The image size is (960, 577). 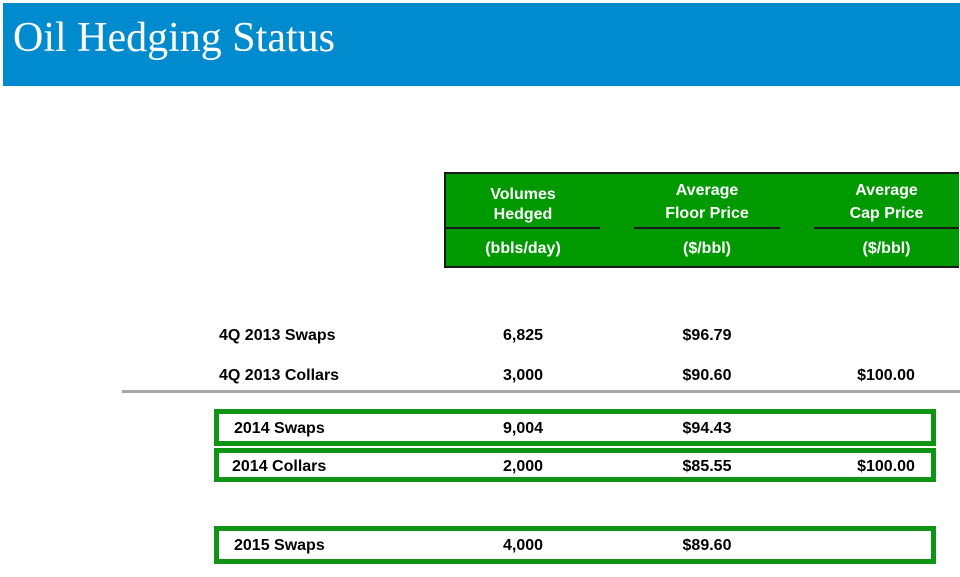 What do you see at coordinates (541, 391) in the screenshot?
I see `section-divider` at bounding box center [541, 391].